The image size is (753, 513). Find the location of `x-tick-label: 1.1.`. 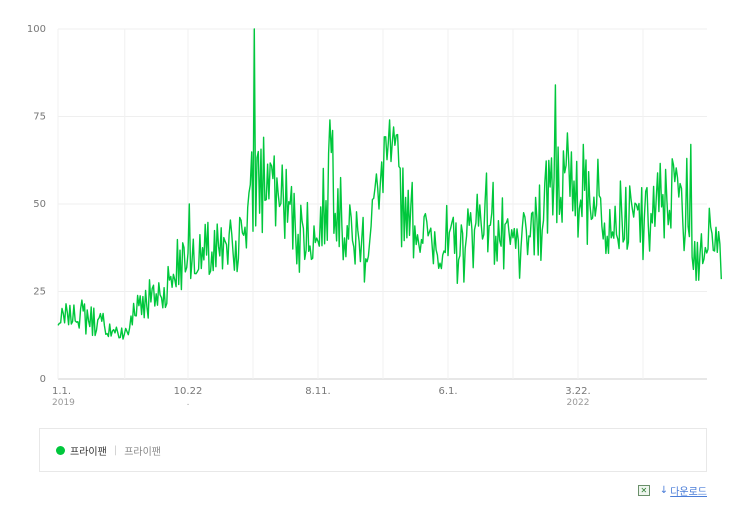

x-tick-label: 1.1. is located at coordinates (61, 391).